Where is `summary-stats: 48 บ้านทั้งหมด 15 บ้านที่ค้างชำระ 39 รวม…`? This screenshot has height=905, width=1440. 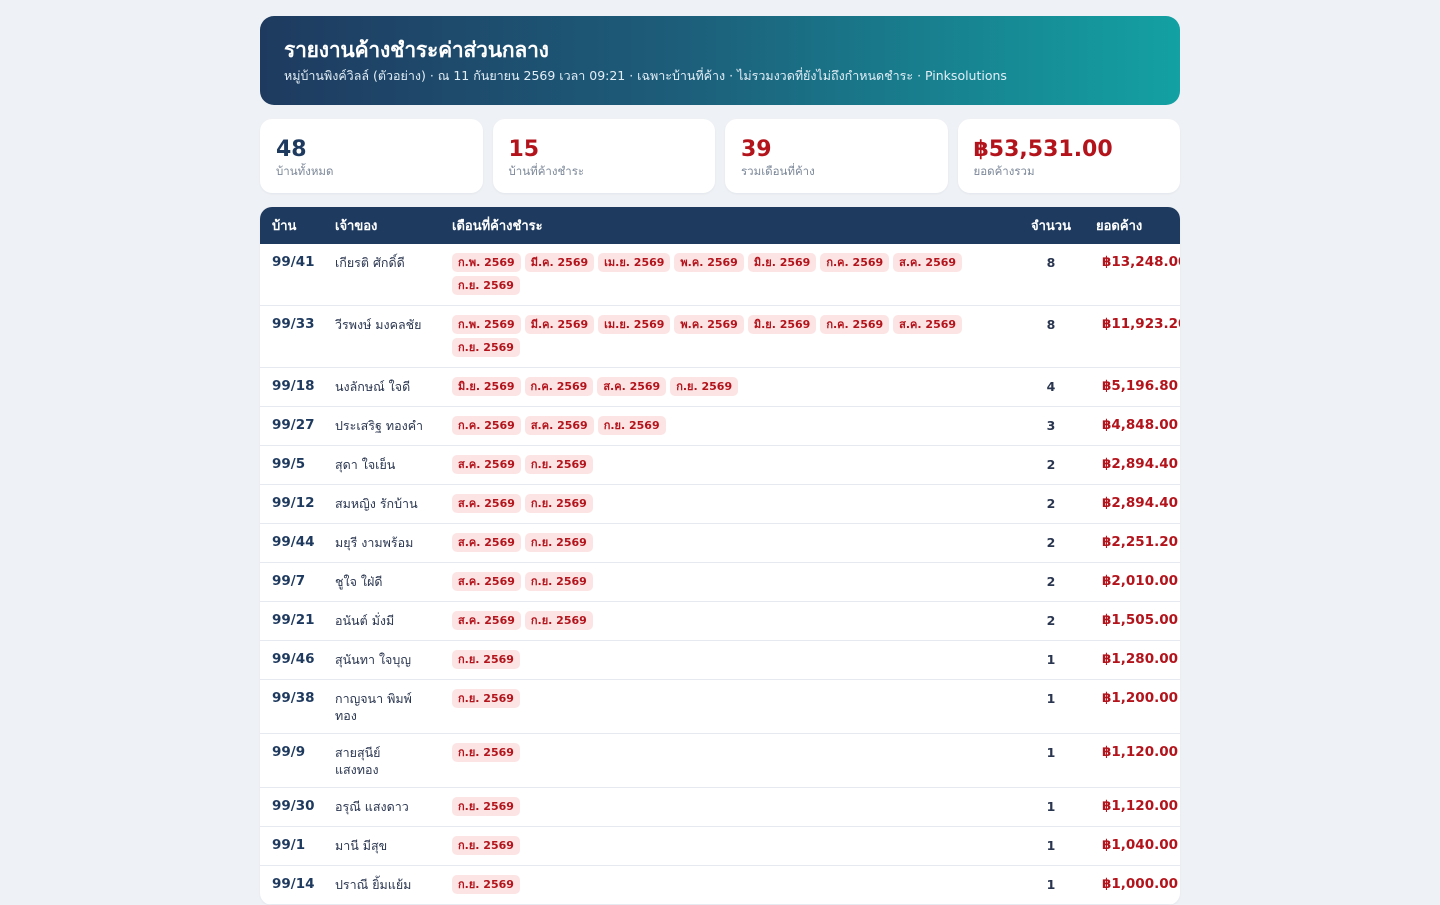
summary-stats: 48 บ้านทั้งหมด 15 บ้านที่ค้างชำระ 39 รวม… is located at coordinates (720, 156).